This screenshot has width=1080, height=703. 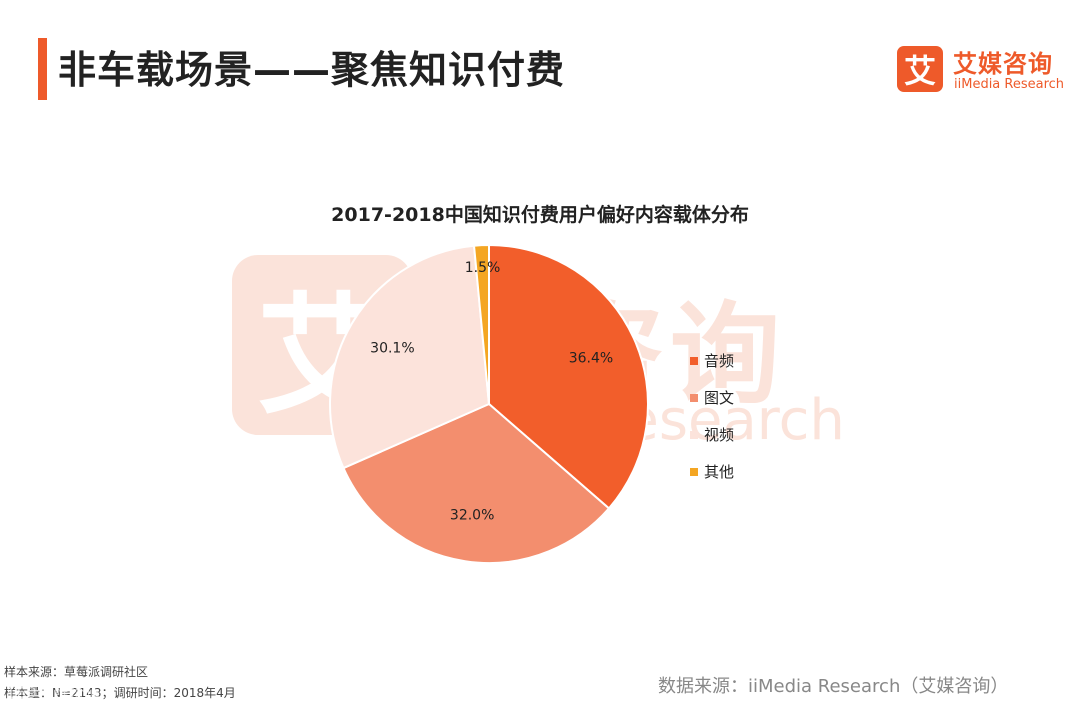 What do you see at coordinates (719, 398) in the screenshot?
I see `legend-label: 图文` at bounding box center [719, 398].